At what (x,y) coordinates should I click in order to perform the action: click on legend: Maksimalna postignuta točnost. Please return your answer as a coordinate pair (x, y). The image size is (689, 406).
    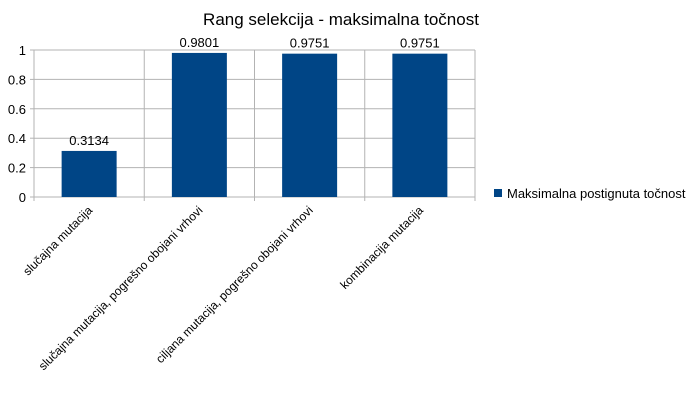
    Looking at the image, I should click on (590, 193).